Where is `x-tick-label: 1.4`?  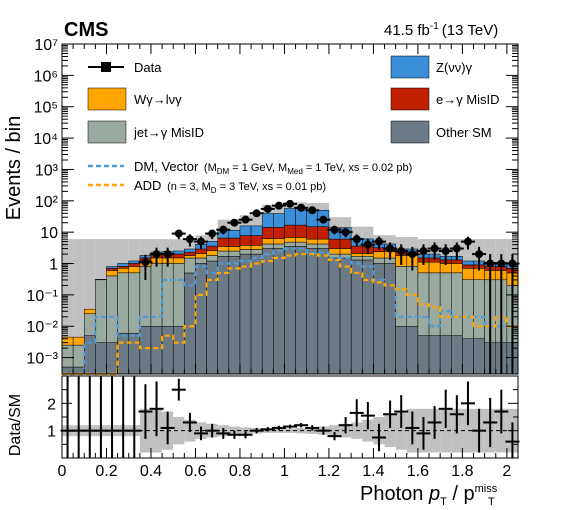
x-tick-label: 1.4 is located at coordinates (373, 471).